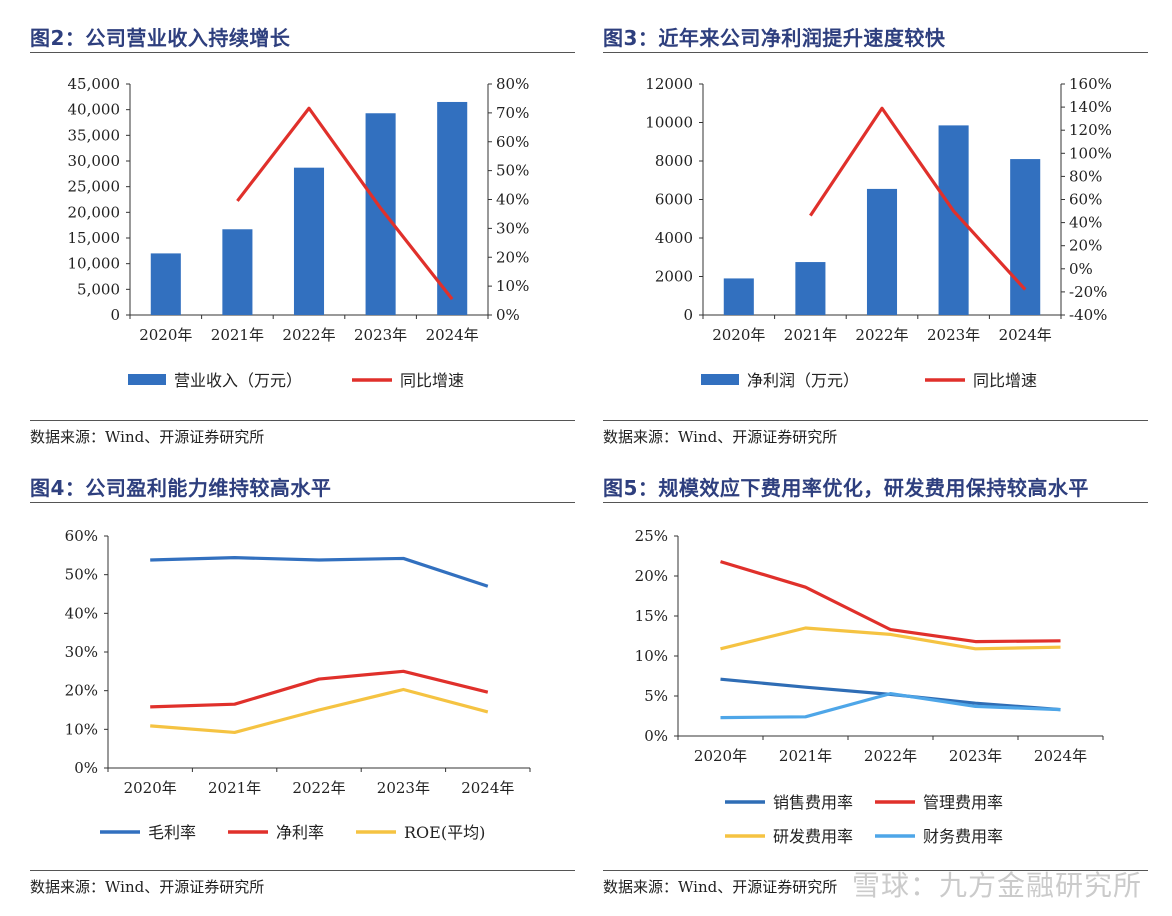  Describe the element at coordinates (656, 696) in the screenshot. I see `y-tick-label: 5%` at that location.